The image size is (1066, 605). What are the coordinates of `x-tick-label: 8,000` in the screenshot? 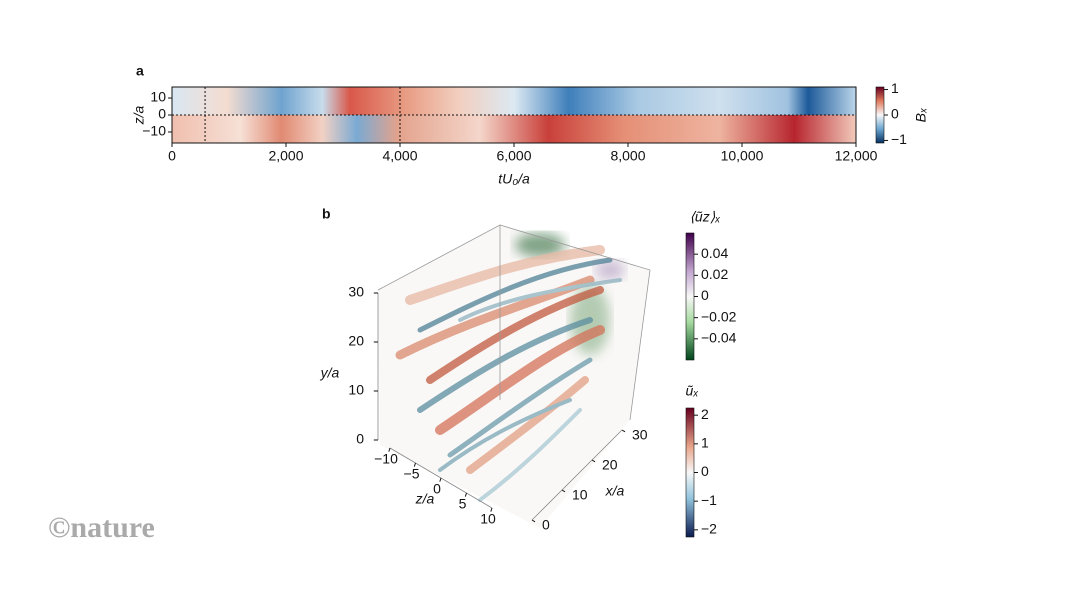 It's located at (627, 156).